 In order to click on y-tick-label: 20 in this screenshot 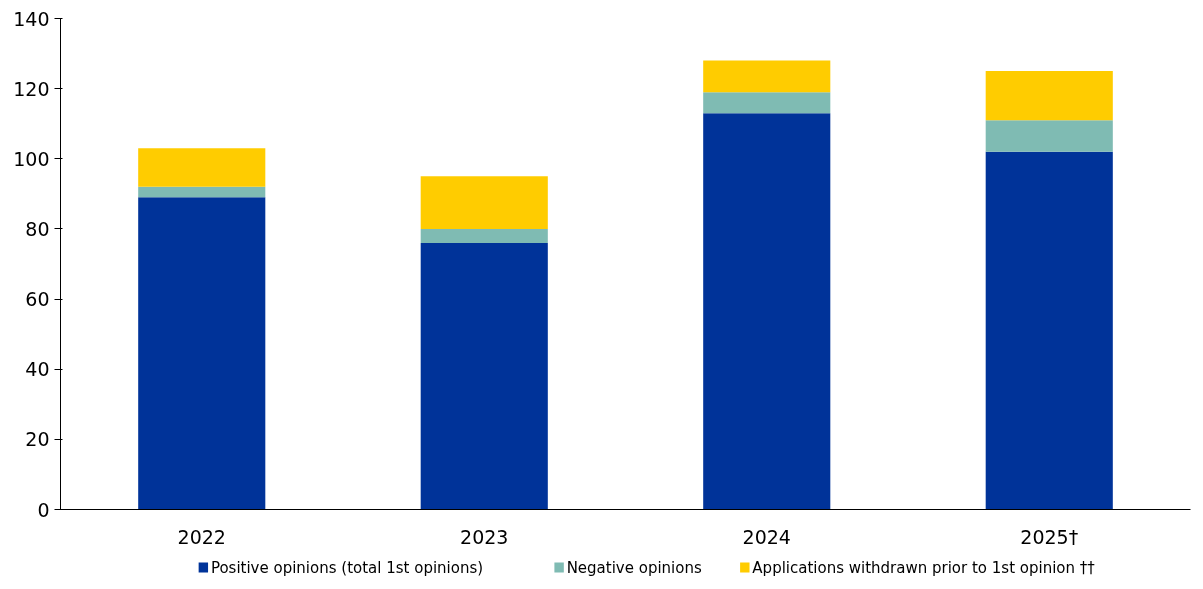, I will do `click(37, 439)`.